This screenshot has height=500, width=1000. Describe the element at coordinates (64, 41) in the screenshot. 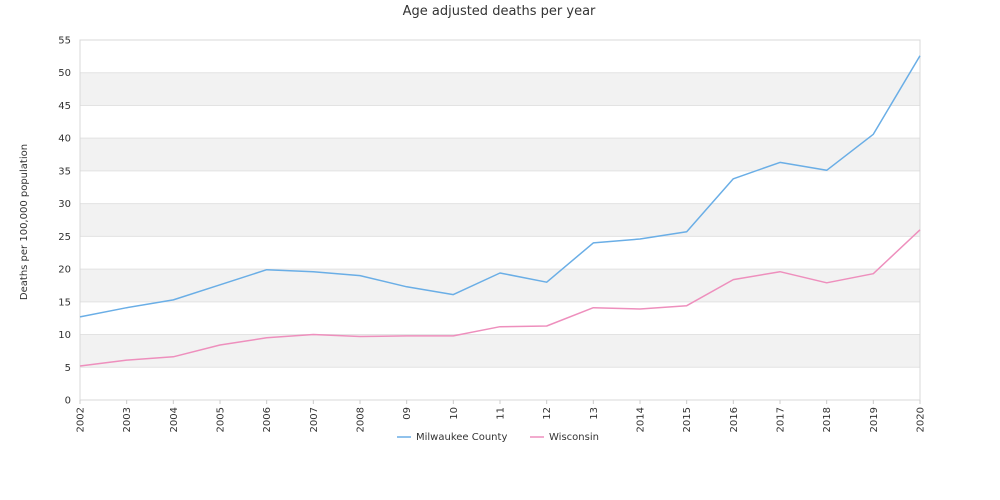

I see `y-tick-label: 55` at that location.